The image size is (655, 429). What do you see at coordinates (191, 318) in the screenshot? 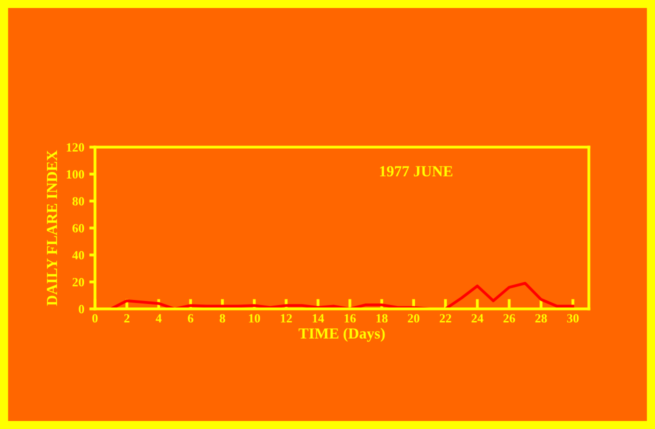
I see `x-tick-label: 6` at bounding box center [191, 318].